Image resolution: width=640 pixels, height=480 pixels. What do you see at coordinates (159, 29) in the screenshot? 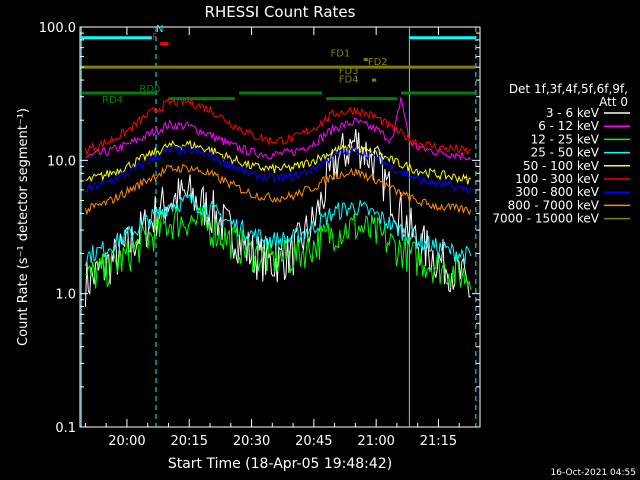
I see `flag-label-0: N` at bounding box center [159, 29].